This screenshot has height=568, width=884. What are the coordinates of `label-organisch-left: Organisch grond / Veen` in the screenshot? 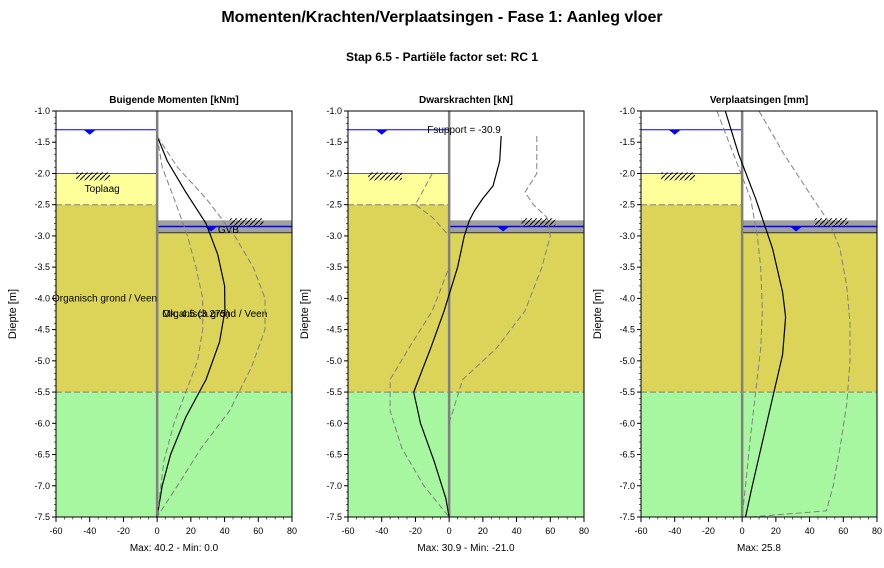 It's located at (104, 299).